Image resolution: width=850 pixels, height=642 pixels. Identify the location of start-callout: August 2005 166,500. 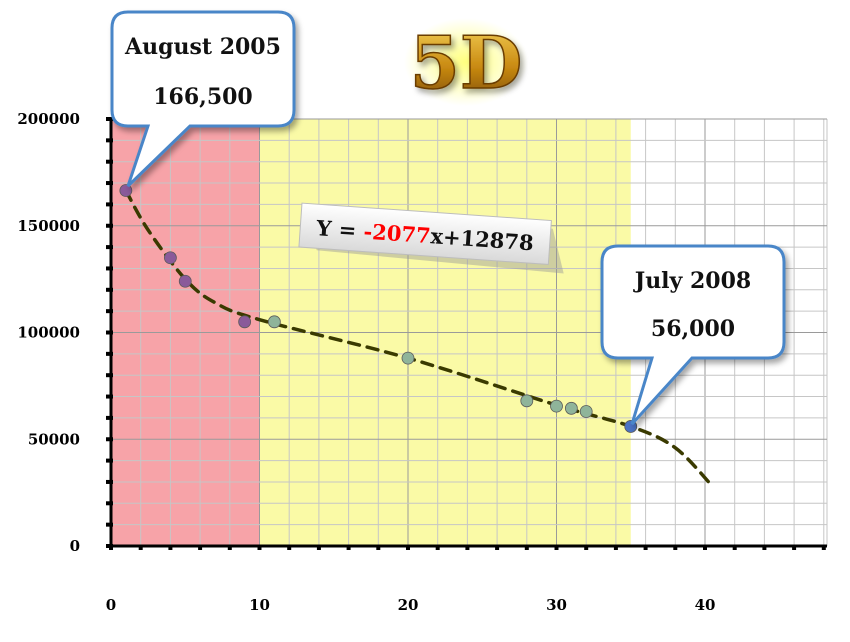
(203, 99).